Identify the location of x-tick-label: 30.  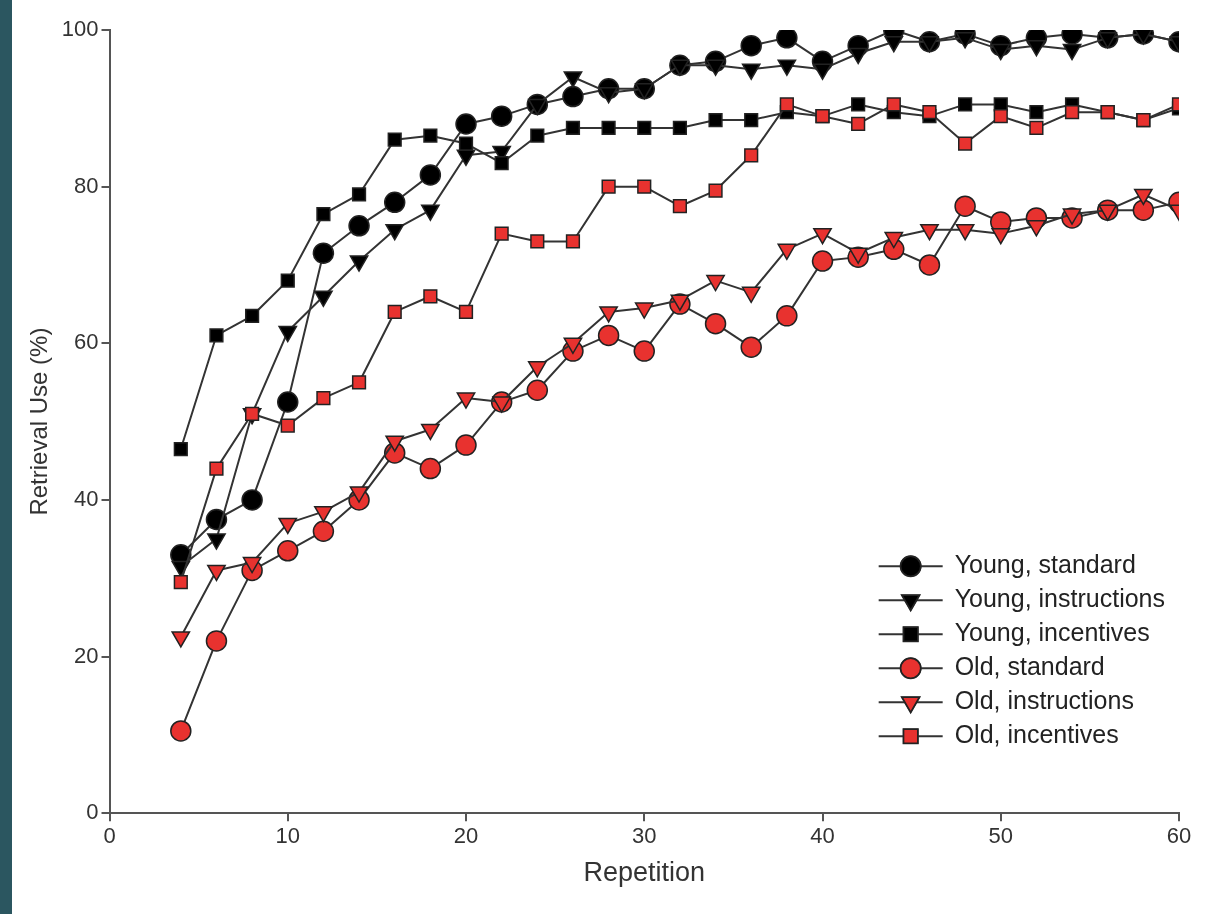
(644, 836).